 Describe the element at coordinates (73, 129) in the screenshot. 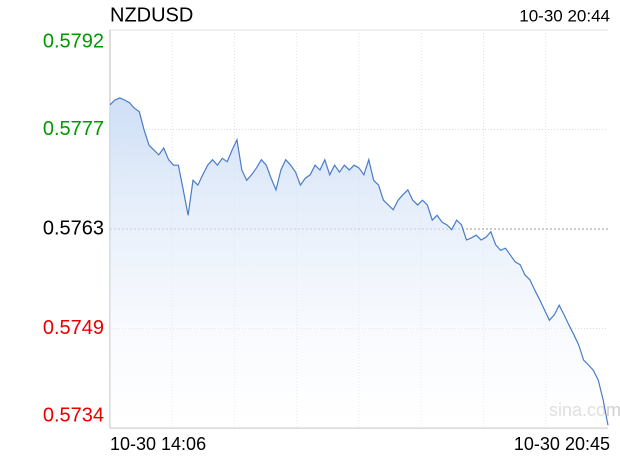

I see `y-tick-label: 0.5777` at that location.